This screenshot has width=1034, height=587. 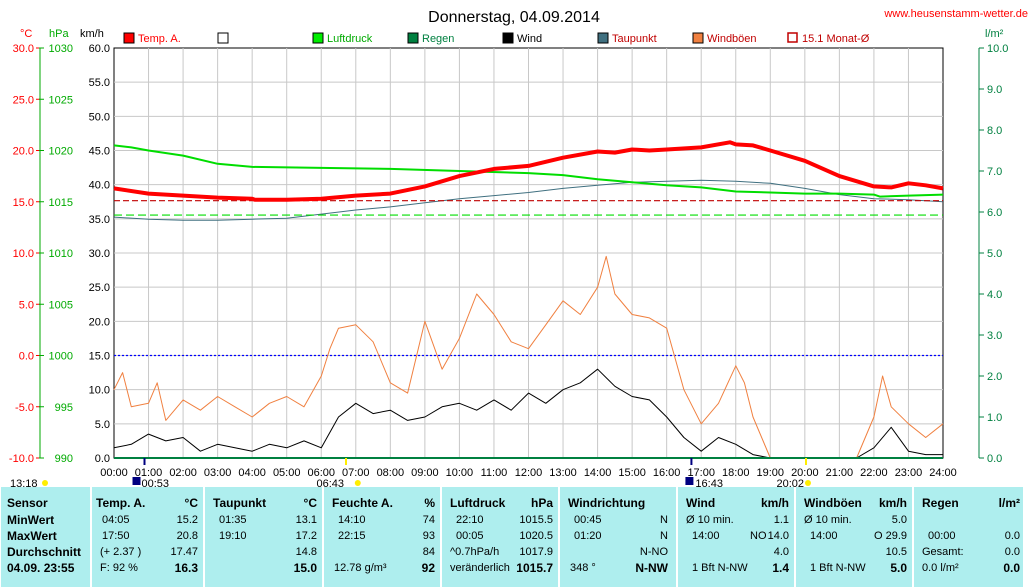 What do you see at coordinates (352, 536) in the screenshot?
I see `hum-max-time: 22:15` at bounding box center [352, 536].